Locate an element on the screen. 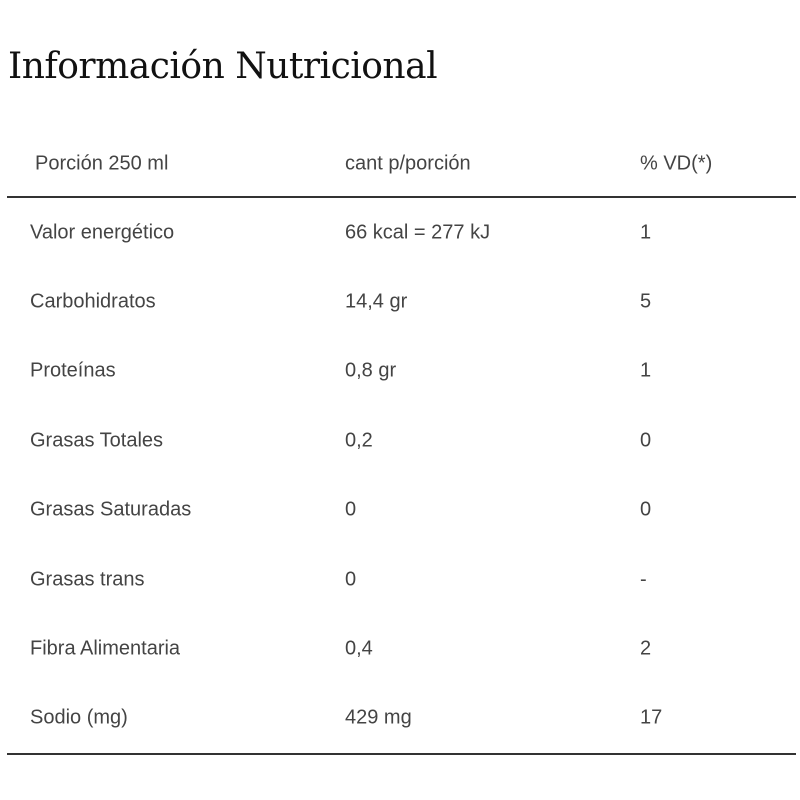  header-daily-value: % VD(*) is located at coordinates (676, 163).